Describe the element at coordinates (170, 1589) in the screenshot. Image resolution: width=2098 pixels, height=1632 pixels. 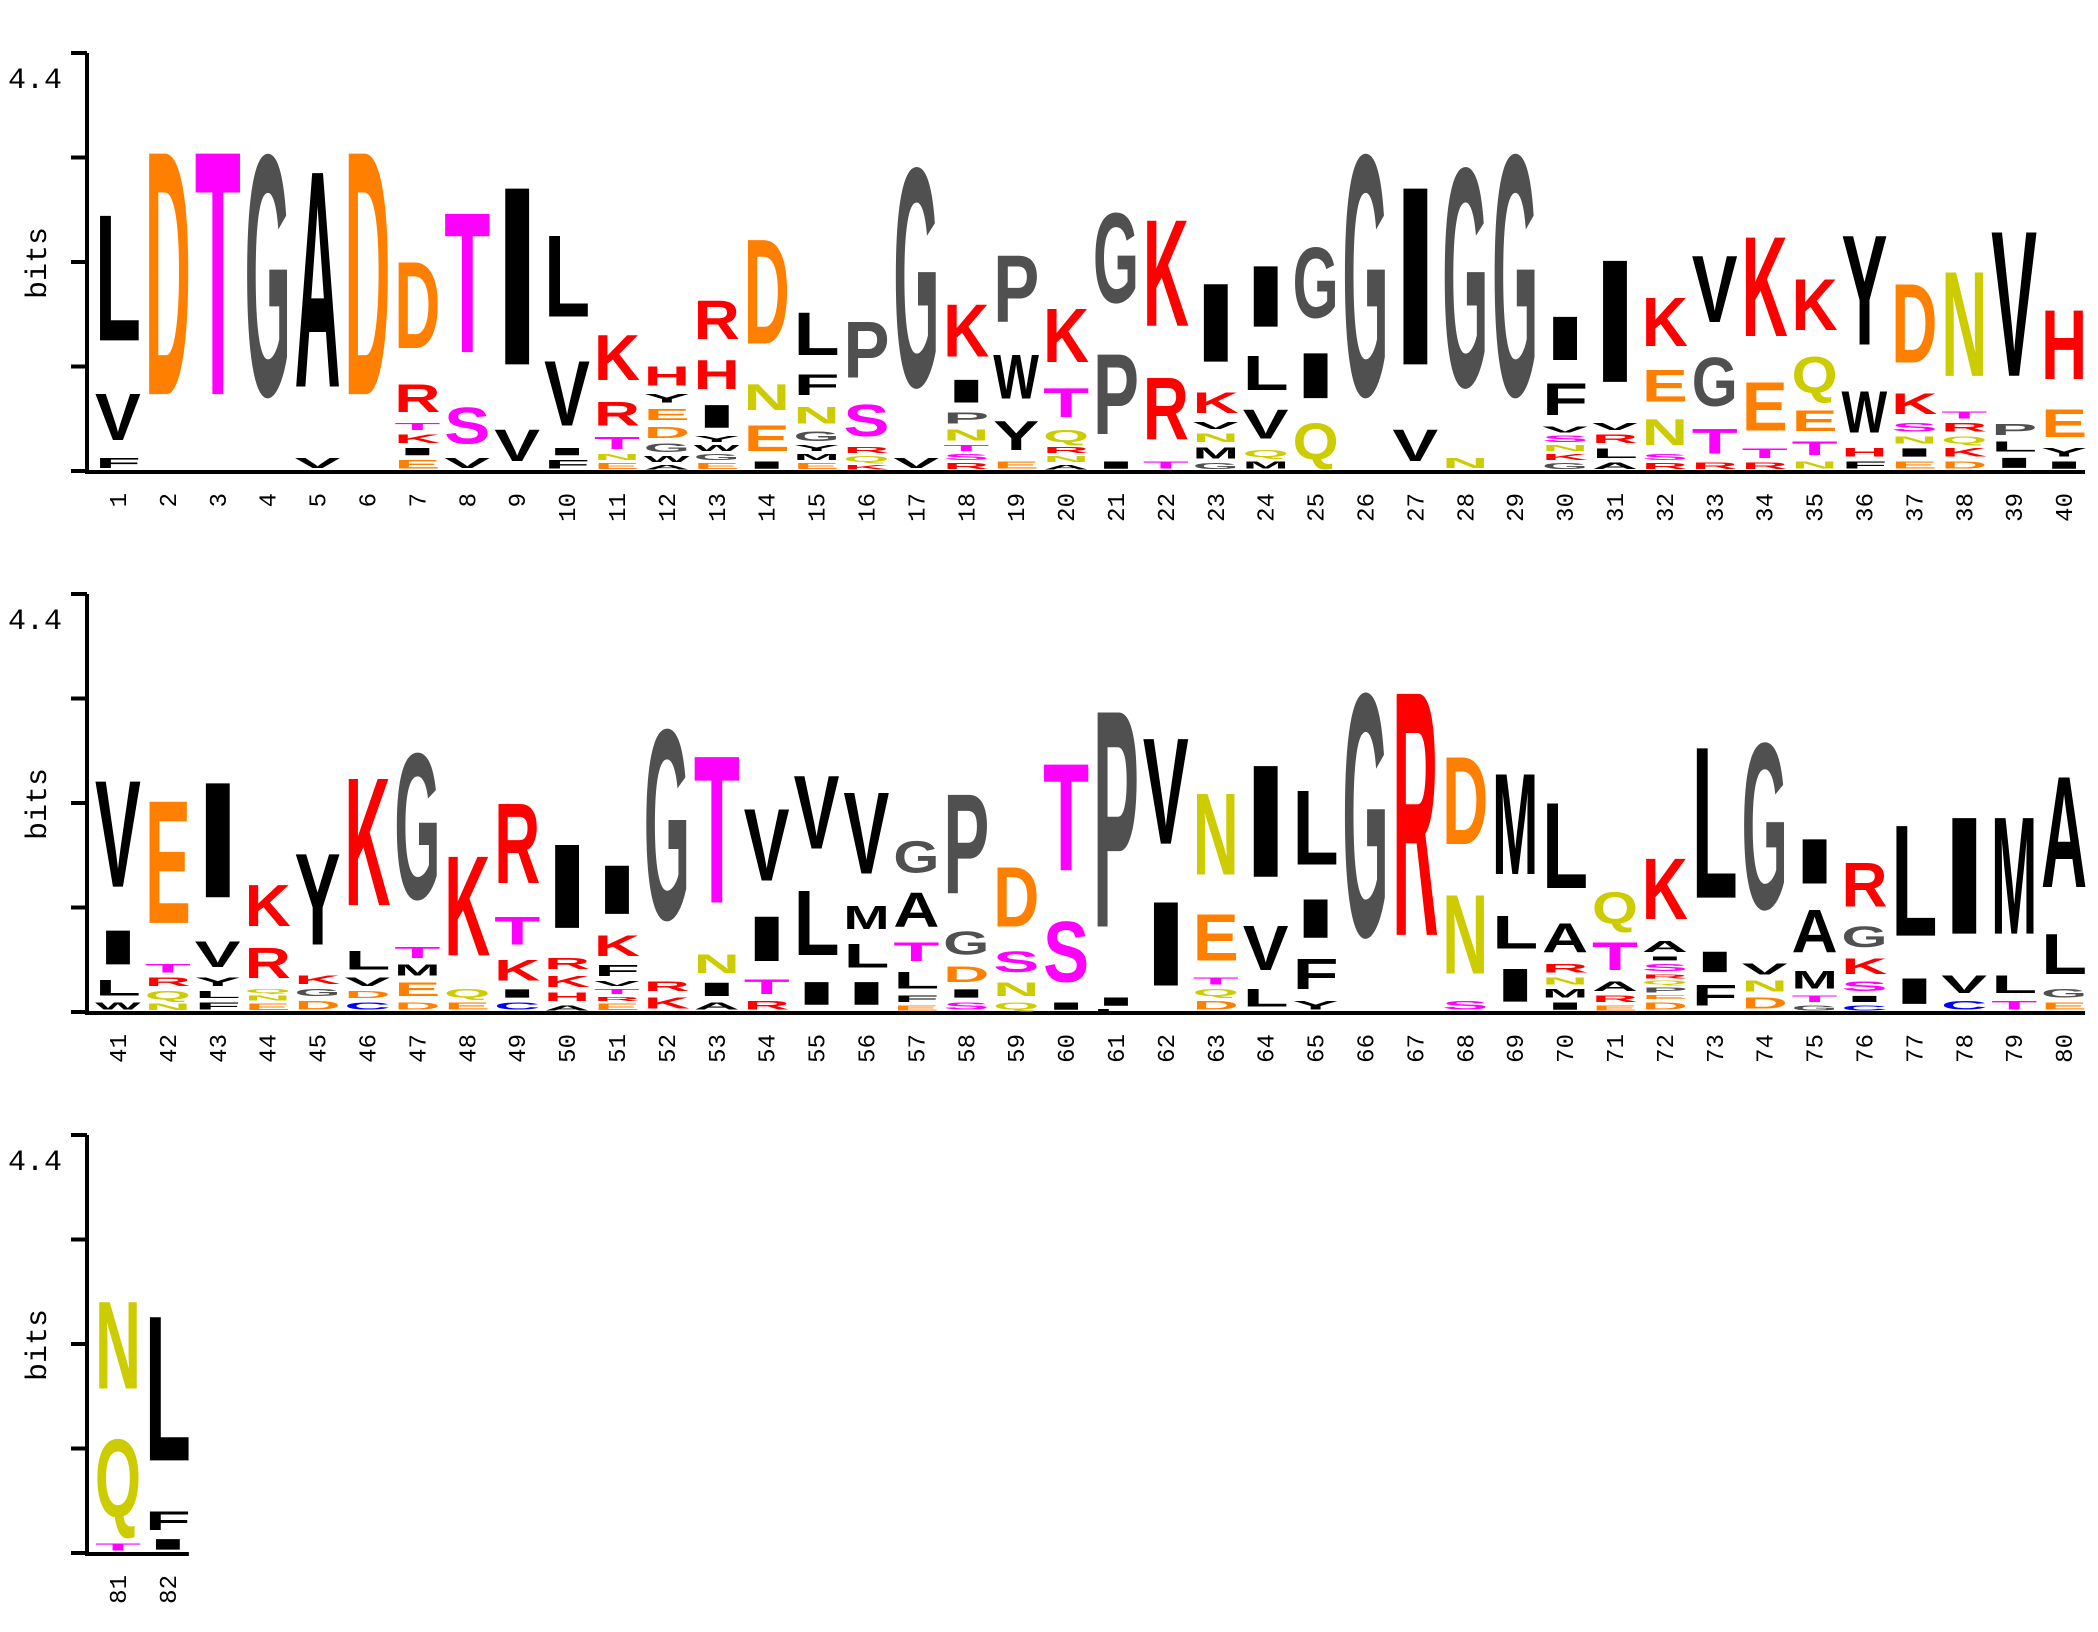
I see `x-tick-label: 82` at that location.